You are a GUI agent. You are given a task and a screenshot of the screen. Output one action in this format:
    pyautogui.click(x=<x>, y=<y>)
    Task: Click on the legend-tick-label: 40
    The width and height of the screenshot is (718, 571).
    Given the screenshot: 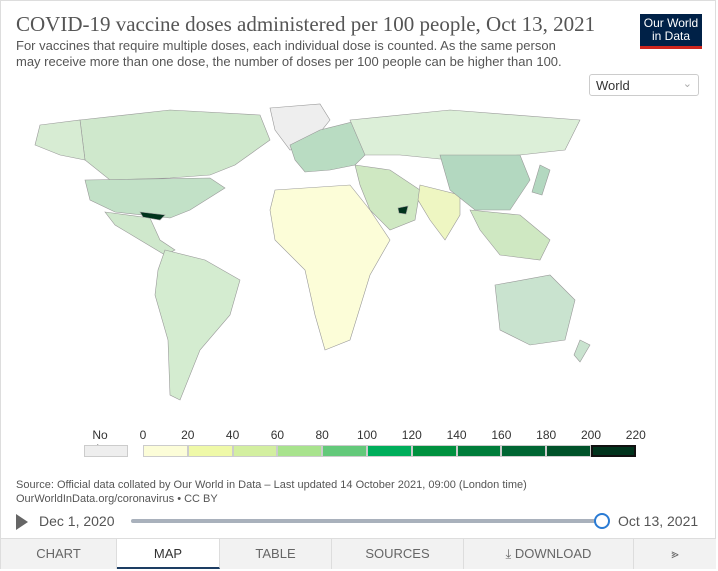 What is the action you would take?
    pyautogui.click(x=232, y=435)
    